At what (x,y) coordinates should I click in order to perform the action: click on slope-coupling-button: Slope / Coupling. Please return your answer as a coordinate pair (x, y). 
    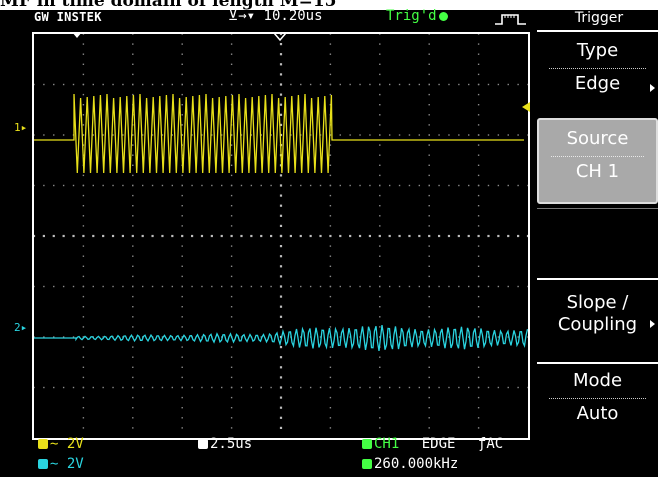
    Looking at the image, I should click on (597, 321).